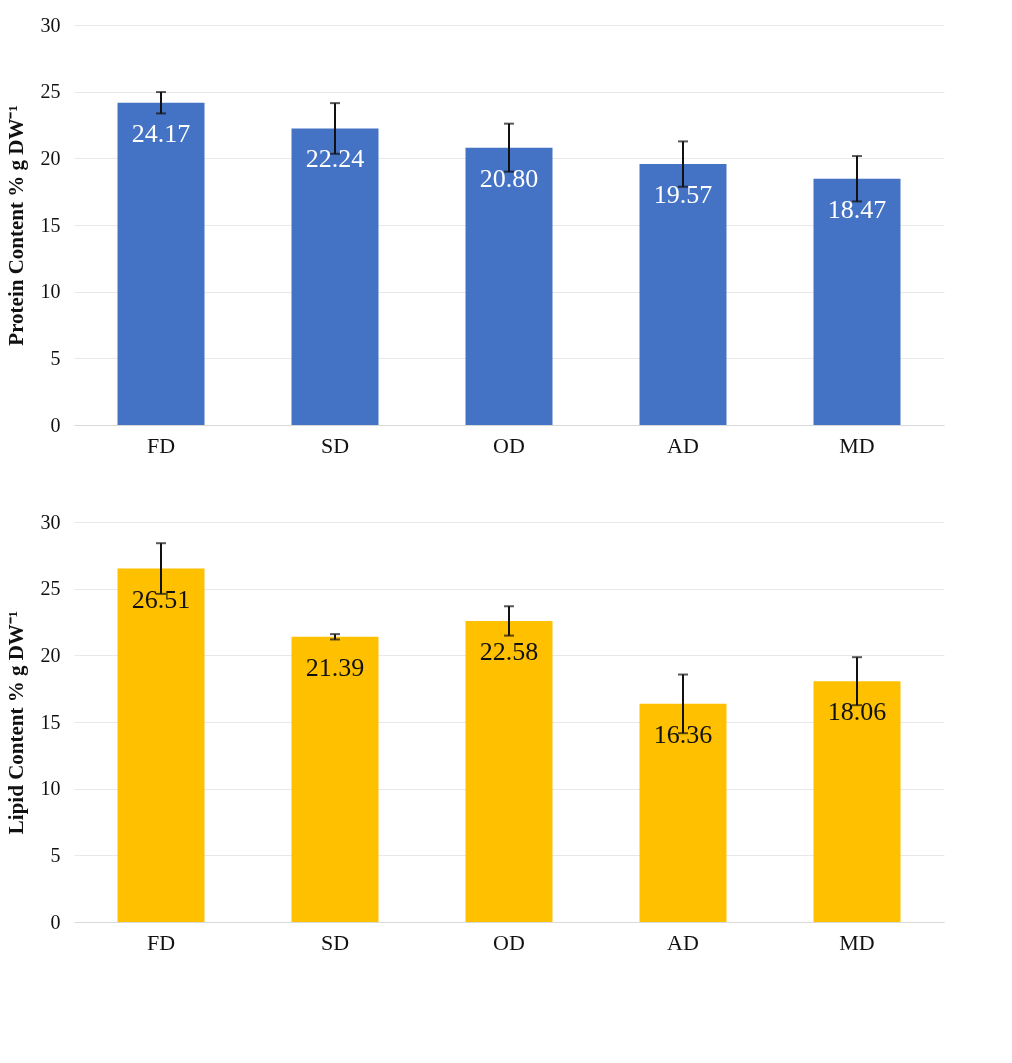  What do you see at coordinates (335, 159) in the screenshot?
I see `data-label: 22.24` at bounding box center [335, 159].